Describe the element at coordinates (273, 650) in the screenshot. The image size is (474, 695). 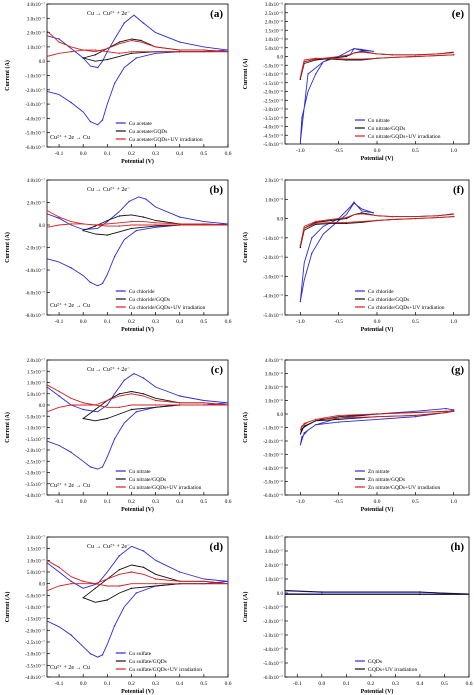
I see `y-tick-label: -4.0x10⁻⁷` at that location.